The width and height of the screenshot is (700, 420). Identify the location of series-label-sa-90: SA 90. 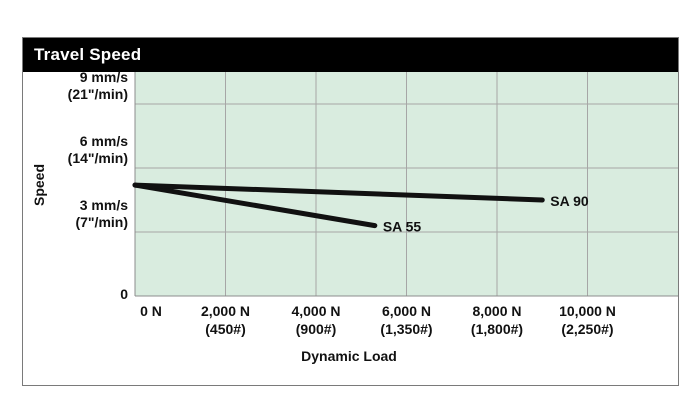
(569, 201).